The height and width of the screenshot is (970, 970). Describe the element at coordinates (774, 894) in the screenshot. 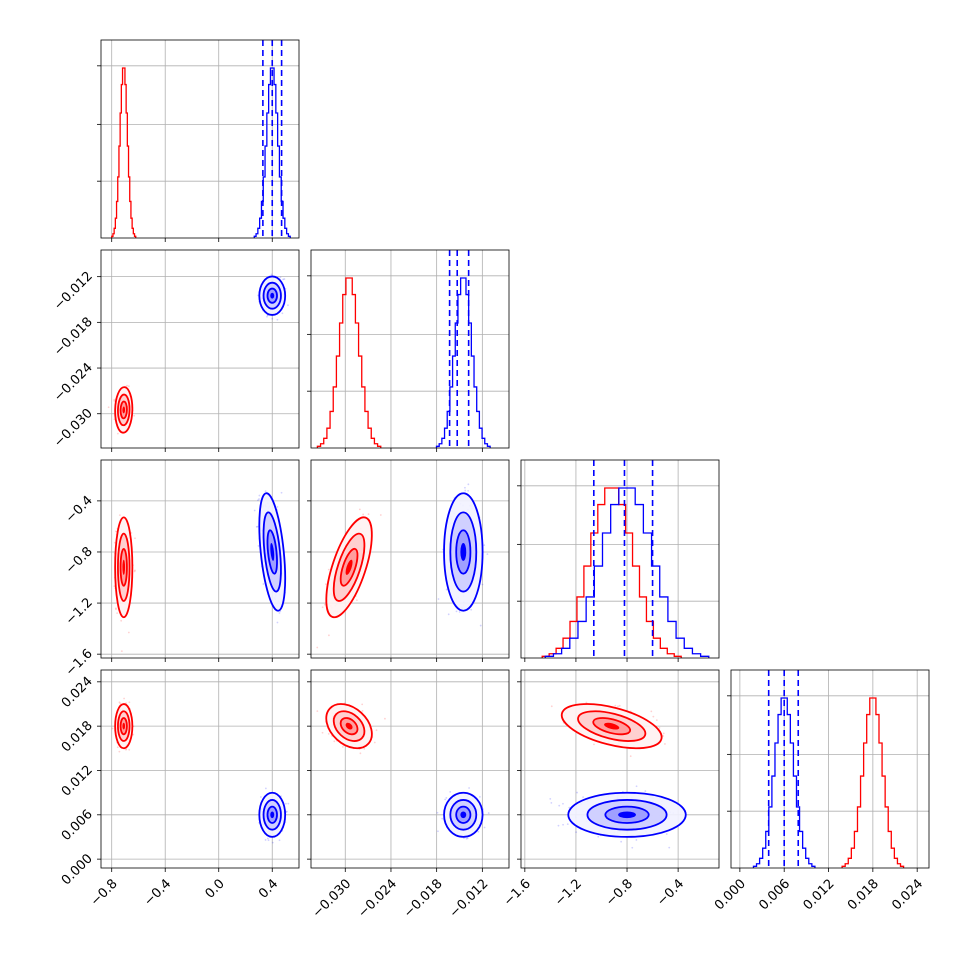

I see `x-tick-label: 0.006` at that location.